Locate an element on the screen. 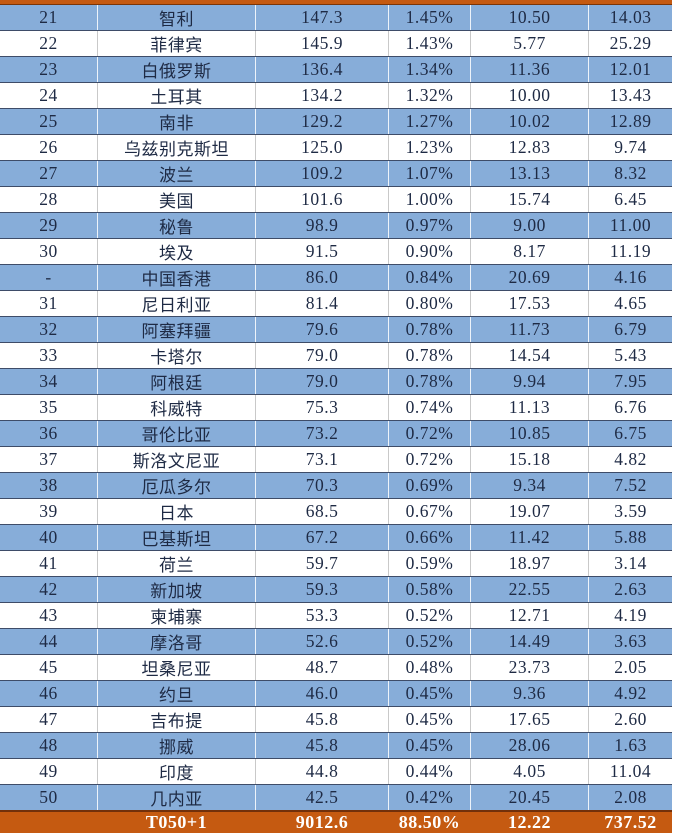  metric-a-cell: 9.36 is located at coordinates (529, 693).